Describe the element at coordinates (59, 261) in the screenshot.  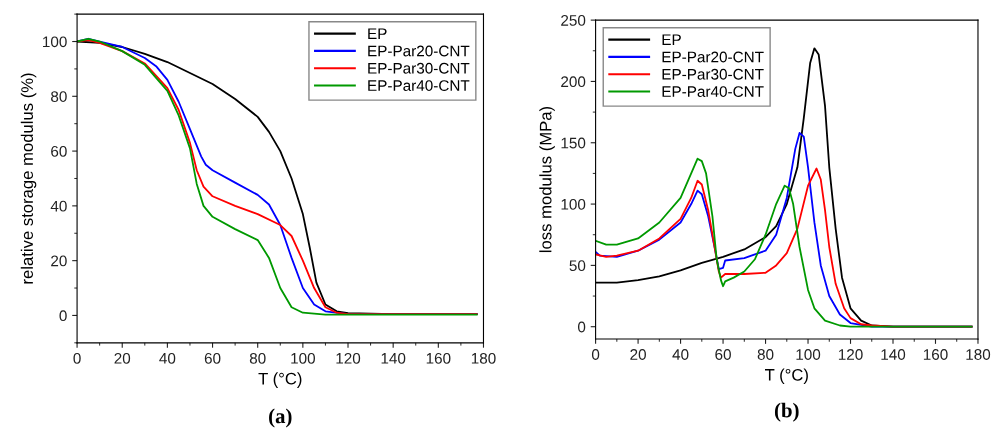
I see `y-tick-label: 20` at that location.